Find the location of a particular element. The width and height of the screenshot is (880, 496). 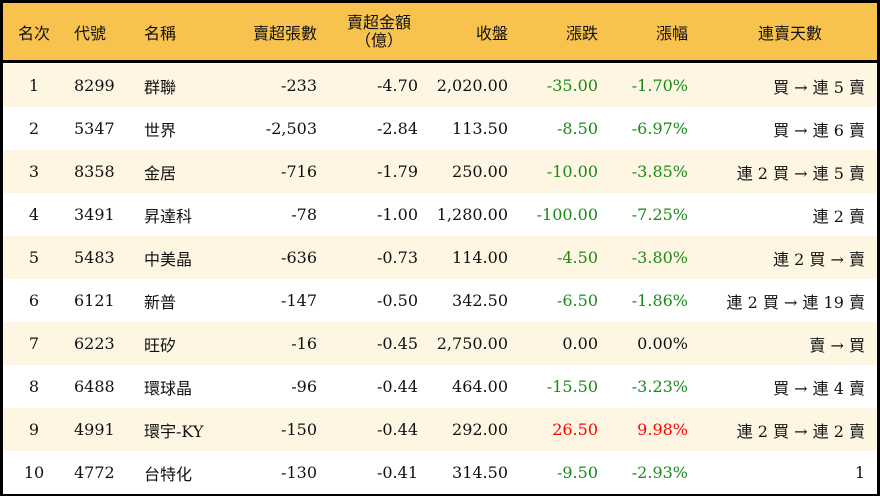

stock-name: 世界 is located at coordinates (160, 130).